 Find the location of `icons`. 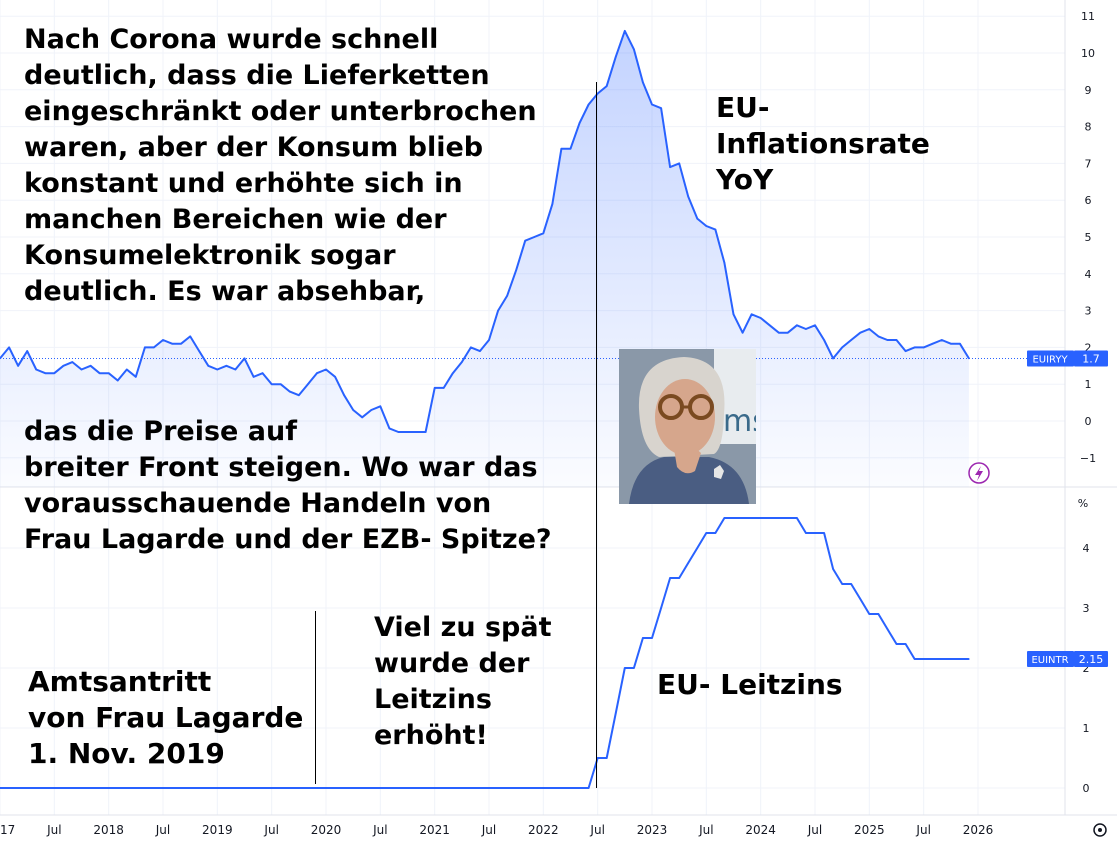

icons is located at coordinates (1037, 649).